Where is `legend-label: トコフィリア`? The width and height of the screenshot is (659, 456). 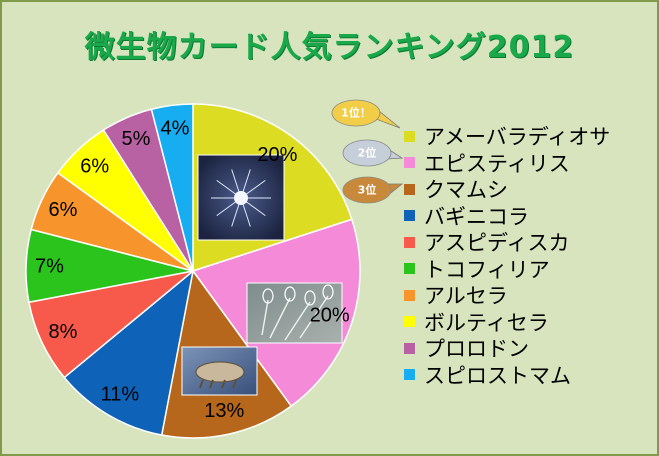
legend-label: トコフィリア is located at coordinates (487, 269).